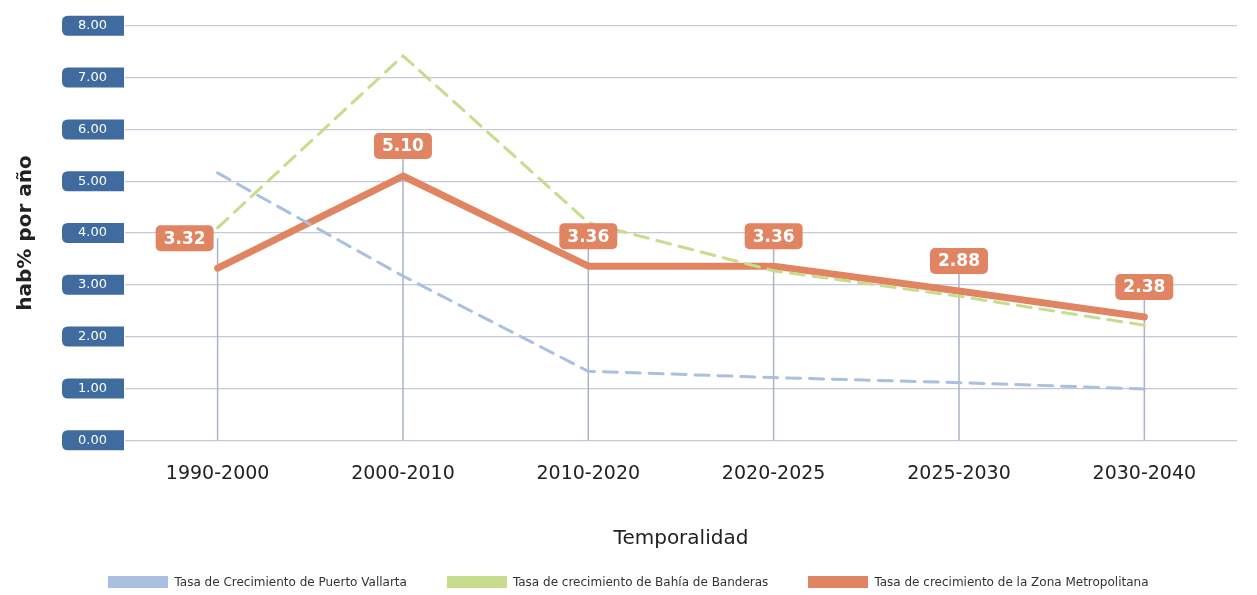 The height and width of the screenshot is (595, 1257). What do you see at coordinates (184, 237) in the screenshot?
I see `data-label: 3.32` at bounding box center [184, 237].